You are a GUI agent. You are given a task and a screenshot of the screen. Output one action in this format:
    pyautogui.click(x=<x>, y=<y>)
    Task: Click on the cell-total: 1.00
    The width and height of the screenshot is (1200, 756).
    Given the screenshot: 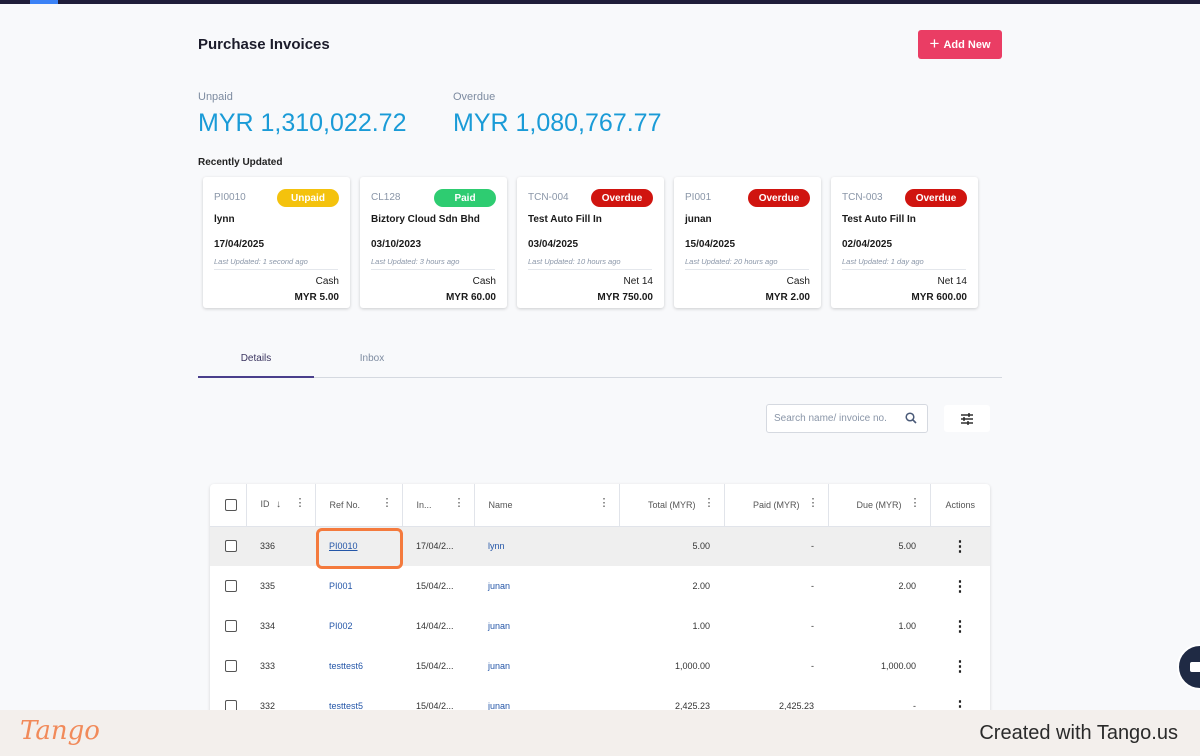 What is the action you would take?
    pyautogui.click(x=701, y=626)
    